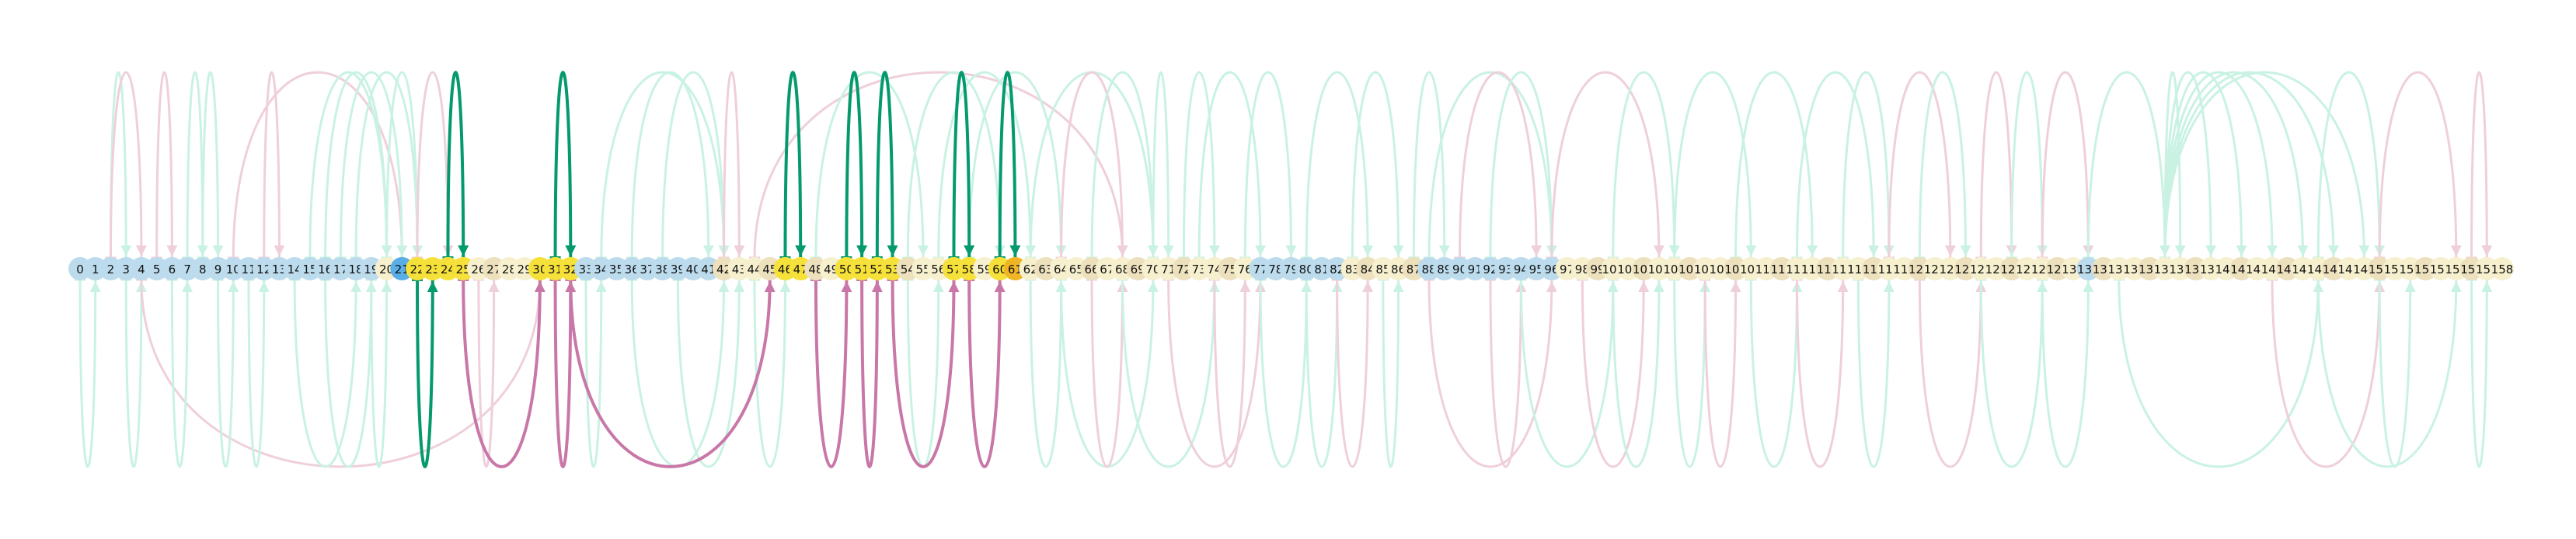  Describe the element at coordinates (785, 269) in the screenshot. I see `node-label-46: 46` at that location.